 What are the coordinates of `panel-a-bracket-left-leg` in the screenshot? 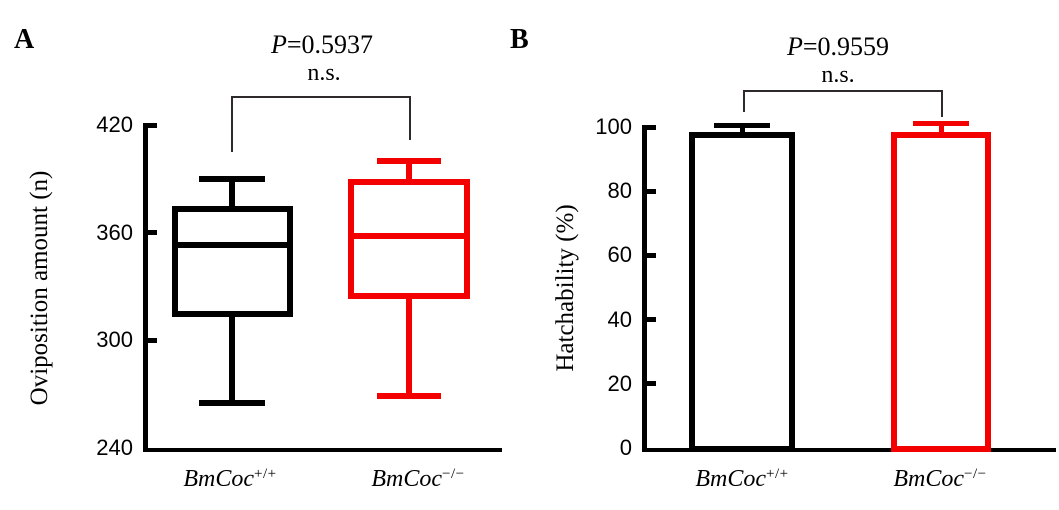 It's located at (232, 124).